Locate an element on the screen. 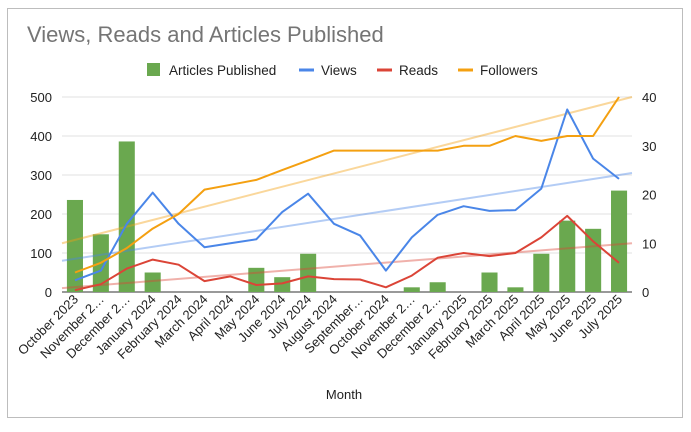 The image size is (691, 432). y-right-tick-label: 10 is located at coordinates (649, 243).